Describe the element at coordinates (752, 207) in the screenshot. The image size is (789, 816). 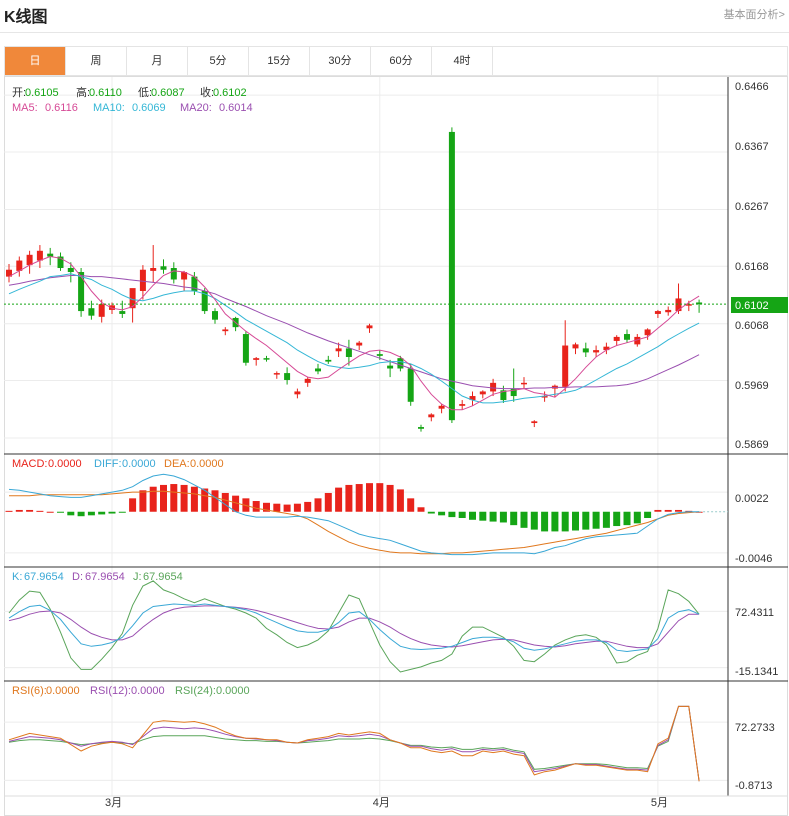
I see `y-tick-label: 0.6267` at that location.